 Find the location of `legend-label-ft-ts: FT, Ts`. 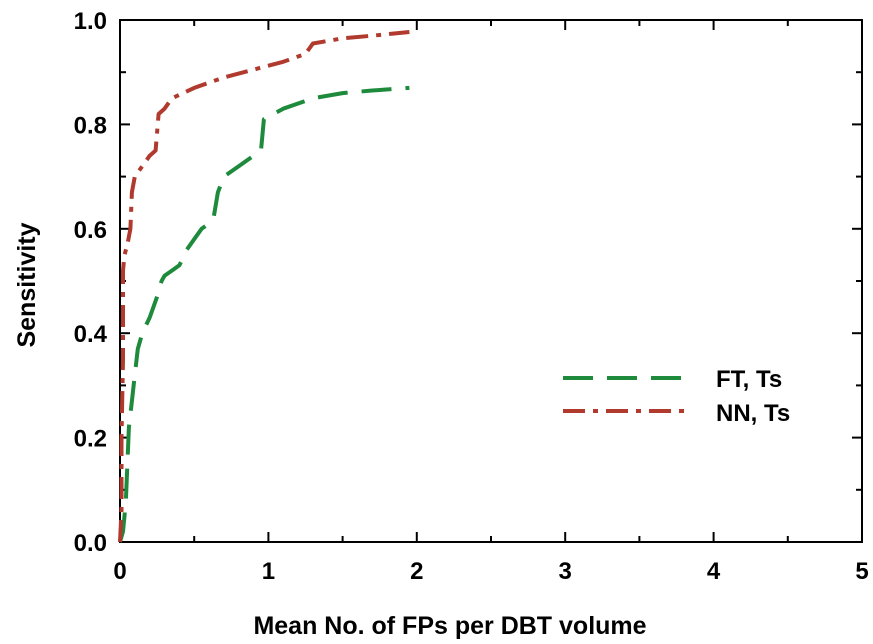

legend-label-ft-ts: FT, Ts is located at coordinates (749, 379).